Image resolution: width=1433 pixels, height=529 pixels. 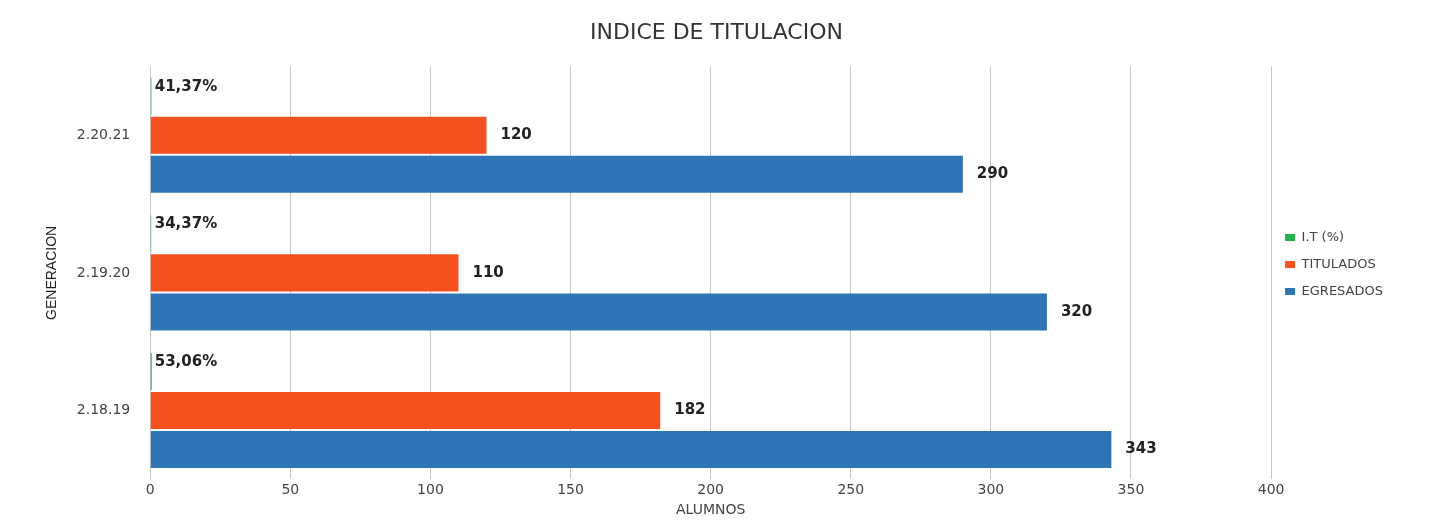 What do you see at coordinates (186, 223) in the screenshot?
I see `data-label: 34,37%` at bounding box center [186, 223].